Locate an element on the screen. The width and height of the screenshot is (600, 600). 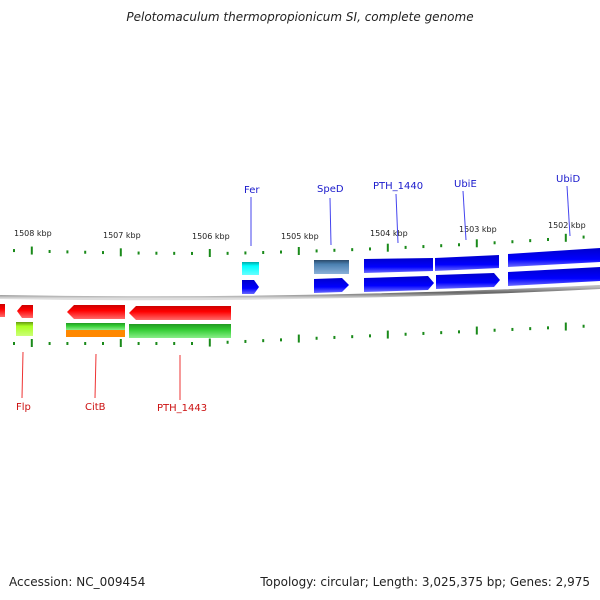
gene-arrow-ubie is located at coordinates (468, 281).